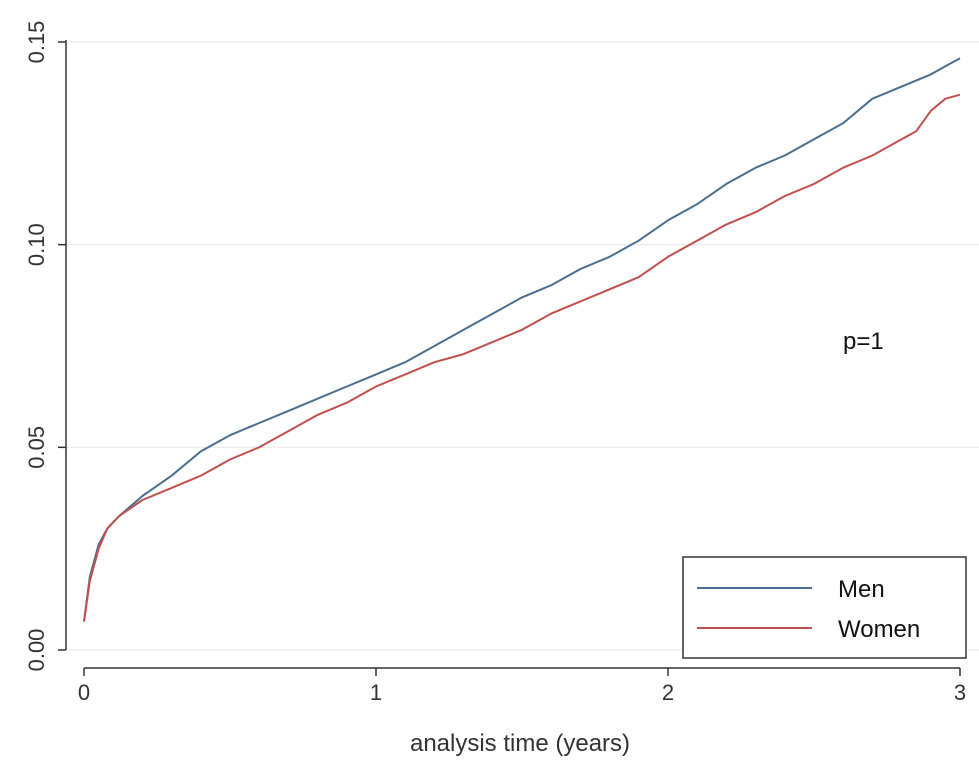 Image resolution: width=979 pixels, height=761 pixels. I want to click on y-tick-label: 0.00, so click(36, 650).